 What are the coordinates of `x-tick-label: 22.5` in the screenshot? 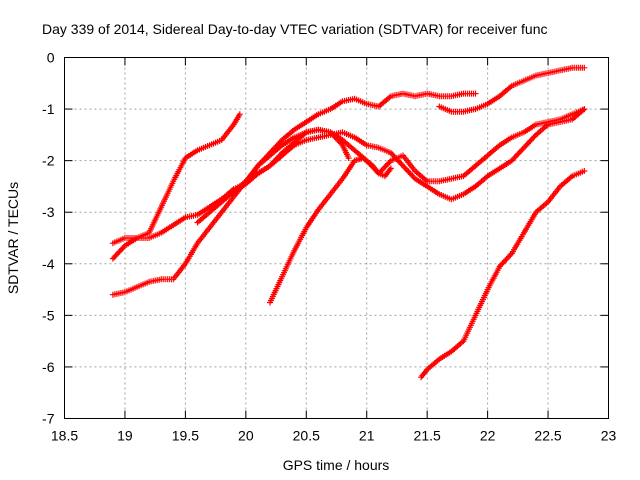 It's located at (547, 436).